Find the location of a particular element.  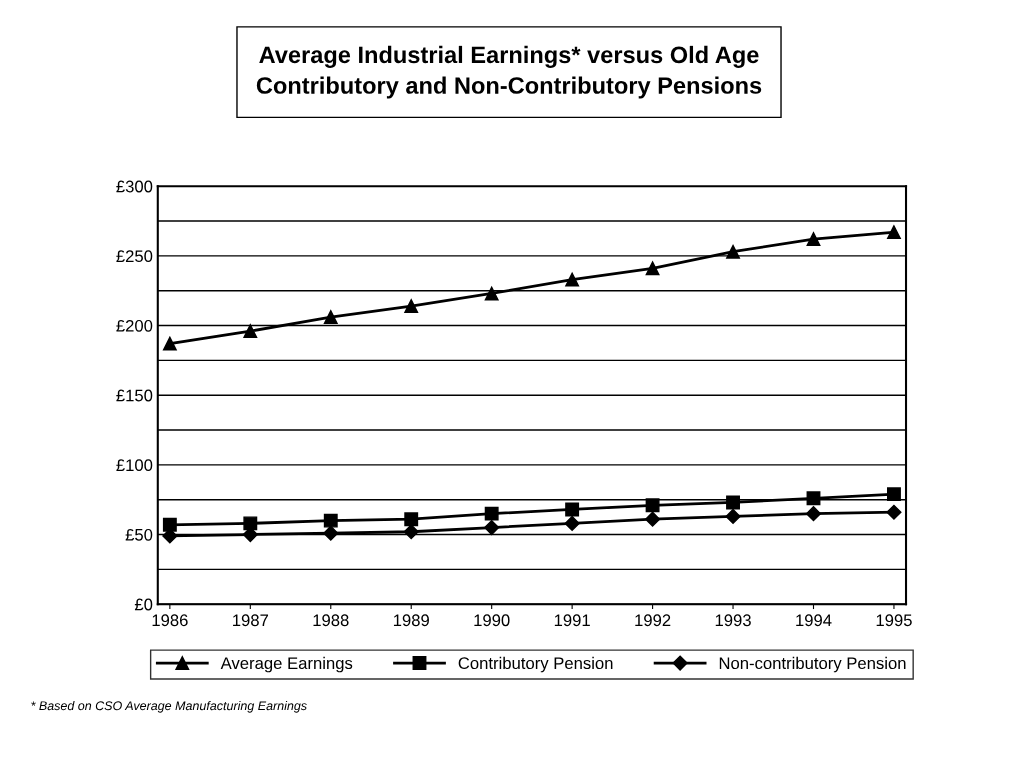

y-tick-label: £150 is located at coordinates (134, 395).